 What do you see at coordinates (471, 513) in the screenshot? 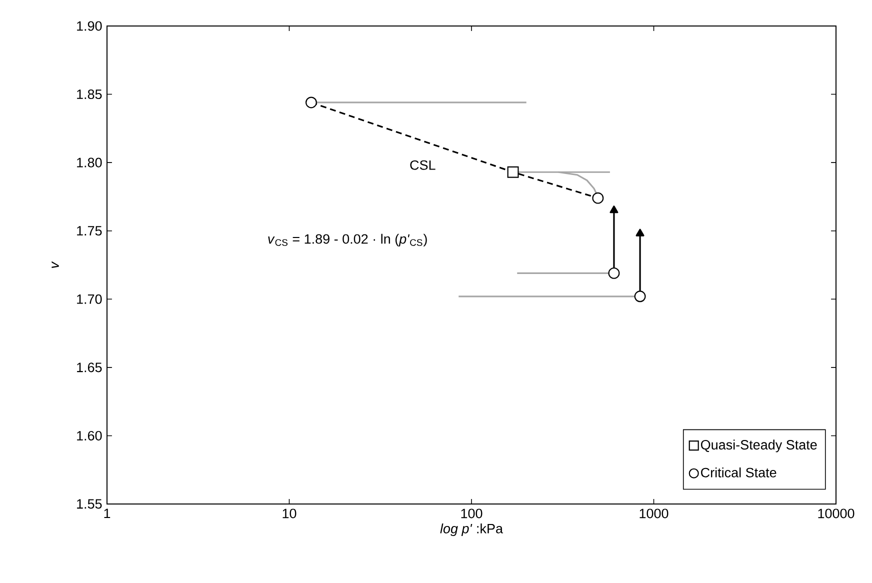
I see `x-tick-label: 100` at bounding box center [471, 513].